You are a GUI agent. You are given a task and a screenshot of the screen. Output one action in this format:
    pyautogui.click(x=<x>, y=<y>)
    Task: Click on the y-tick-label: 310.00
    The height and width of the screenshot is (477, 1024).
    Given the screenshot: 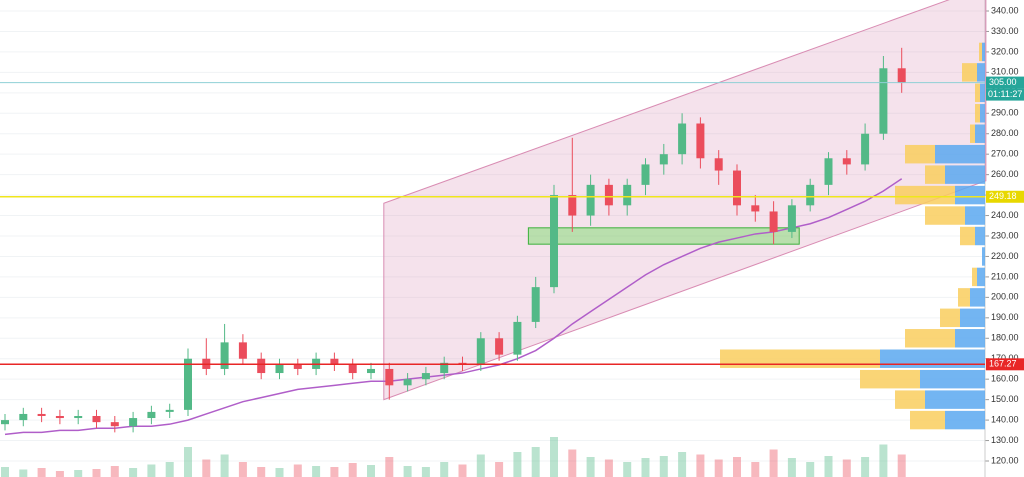 What is the action you would take?
    pyautogui.click(x=1005, y=72)
    